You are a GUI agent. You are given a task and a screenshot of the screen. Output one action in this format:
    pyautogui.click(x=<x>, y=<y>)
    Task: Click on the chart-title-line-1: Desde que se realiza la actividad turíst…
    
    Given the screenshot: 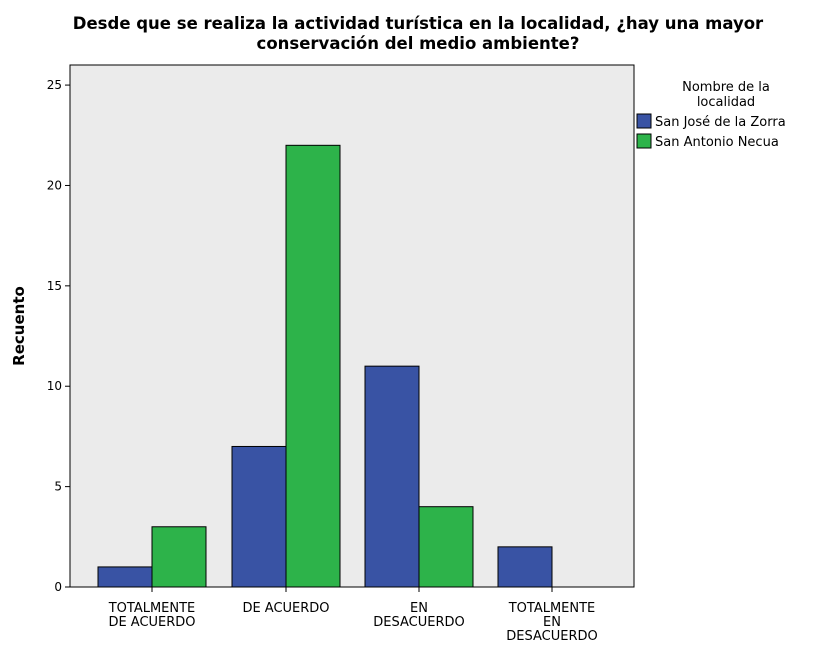 What is the action you would take?
    pyautogui.click(x=418, y=23)
    